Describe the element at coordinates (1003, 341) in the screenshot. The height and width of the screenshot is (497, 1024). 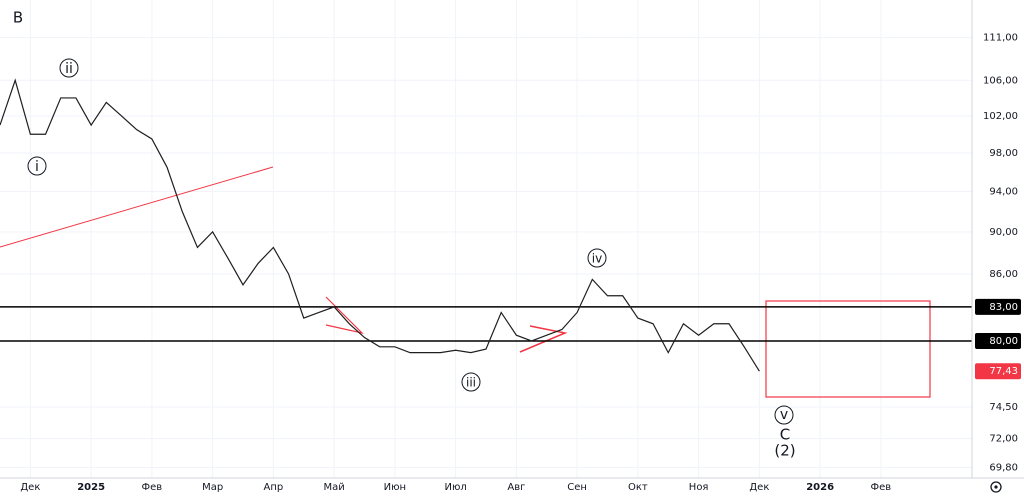
I see `level-label: 80,00` at that location.